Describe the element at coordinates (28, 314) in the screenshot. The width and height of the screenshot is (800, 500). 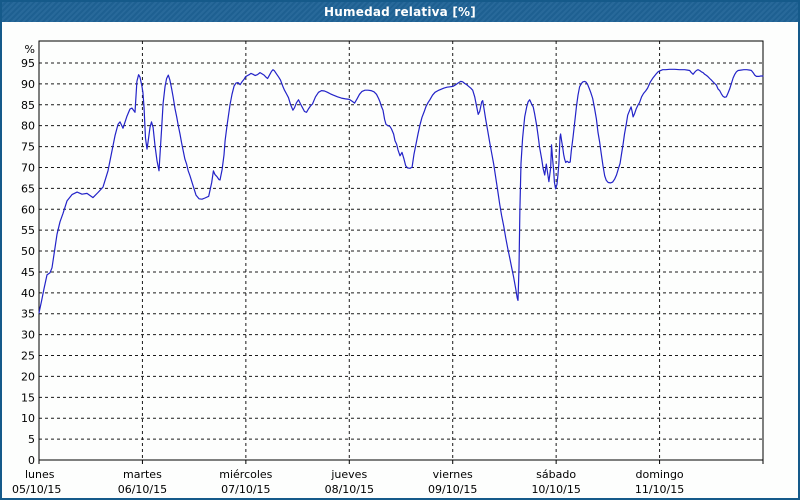
I see `y-tick-label: 35` at that location.